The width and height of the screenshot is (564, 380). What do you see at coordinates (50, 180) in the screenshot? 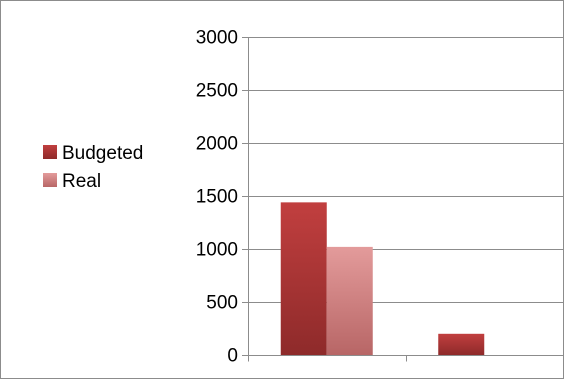
I see `legend-swatch-real` at bounding box center [50, 180].